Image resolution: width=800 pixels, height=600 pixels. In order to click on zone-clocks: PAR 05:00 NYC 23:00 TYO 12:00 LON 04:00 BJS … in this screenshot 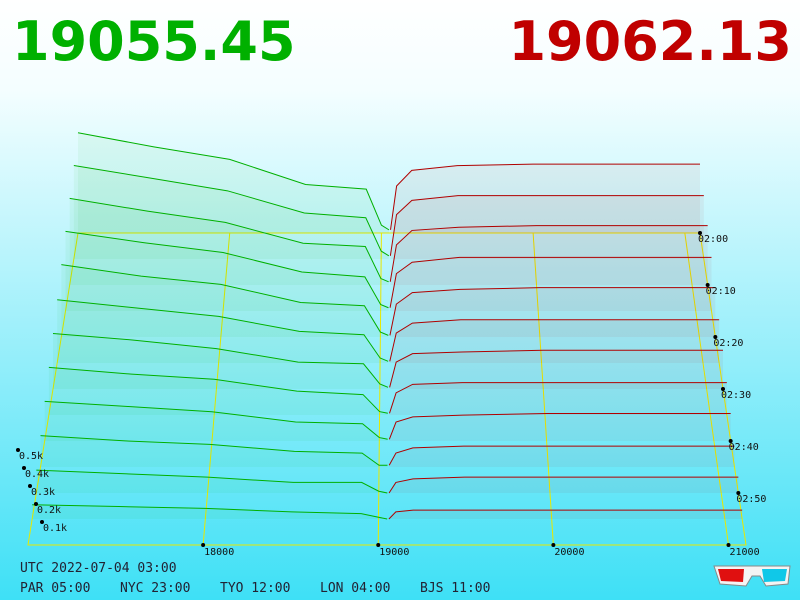, I will do `click(255, 588)`.